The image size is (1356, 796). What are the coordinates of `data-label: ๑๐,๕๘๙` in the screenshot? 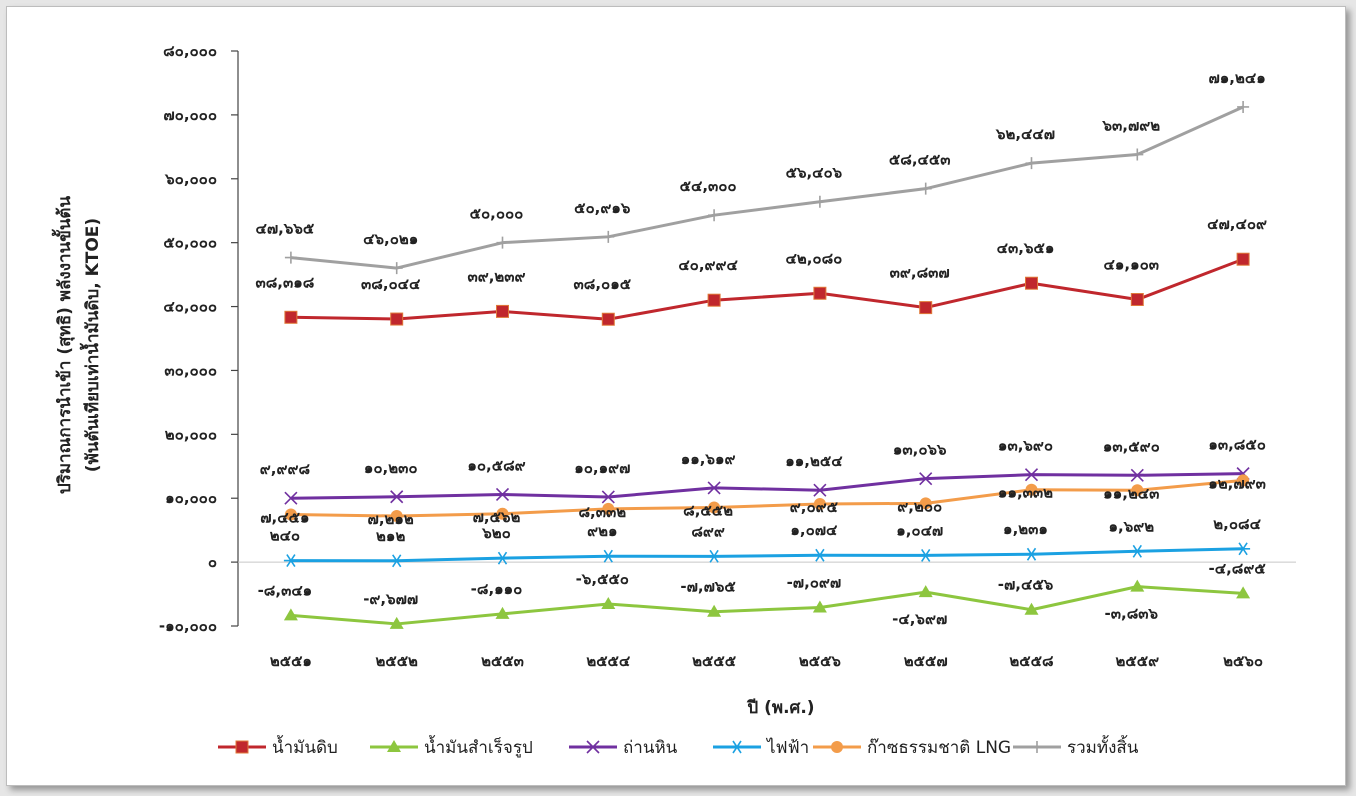 It's located at (496, 465).